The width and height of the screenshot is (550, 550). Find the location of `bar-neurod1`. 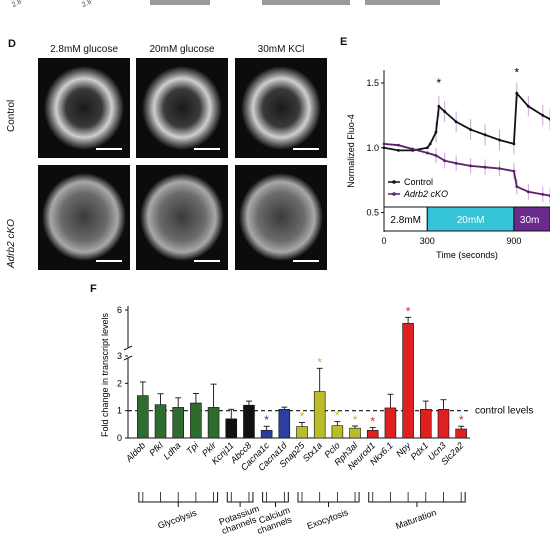

bar-neurod1 is located at coordinates (372, 434).